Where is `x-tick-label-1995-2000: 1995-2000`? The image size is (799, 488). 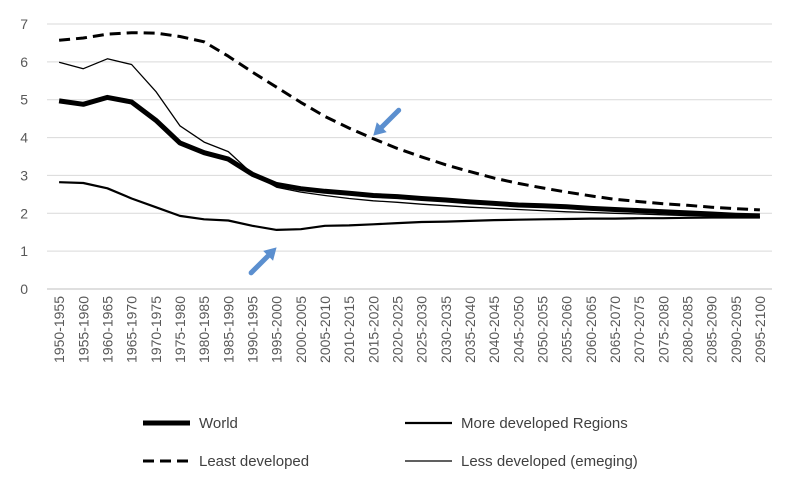
x-tick-label-1995-2000: 1995-2000 is located at coordinates (277, 329).